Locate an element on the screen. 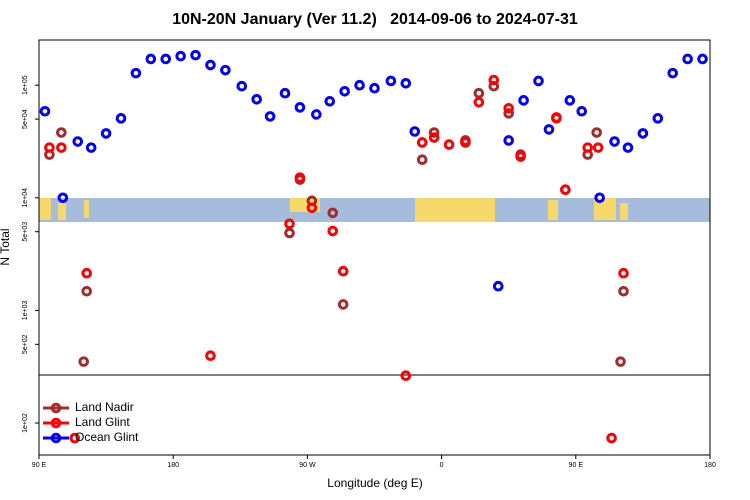 The width and height of the screenshot is (750, 500). legend-label: Land Glint is located at coordinates (102, 422).